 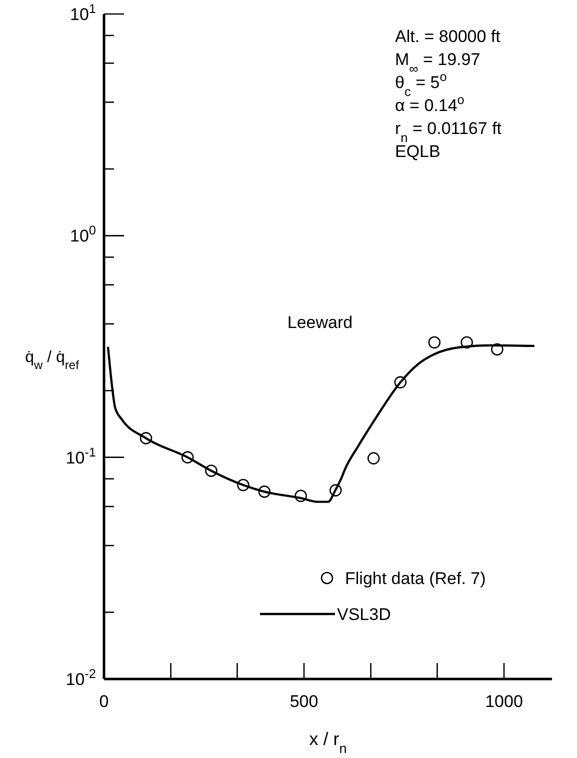 I want to click on y-tick-label: 10$^{1}$, so click(x=83, y=12).